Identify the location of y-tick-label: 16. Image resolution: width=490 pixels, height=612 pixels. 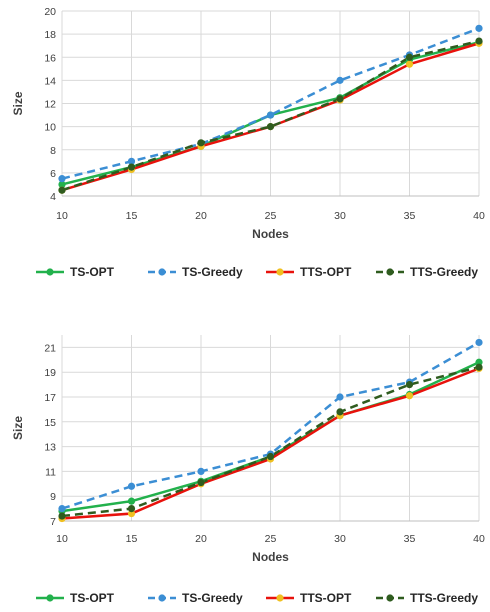
(50, 58).